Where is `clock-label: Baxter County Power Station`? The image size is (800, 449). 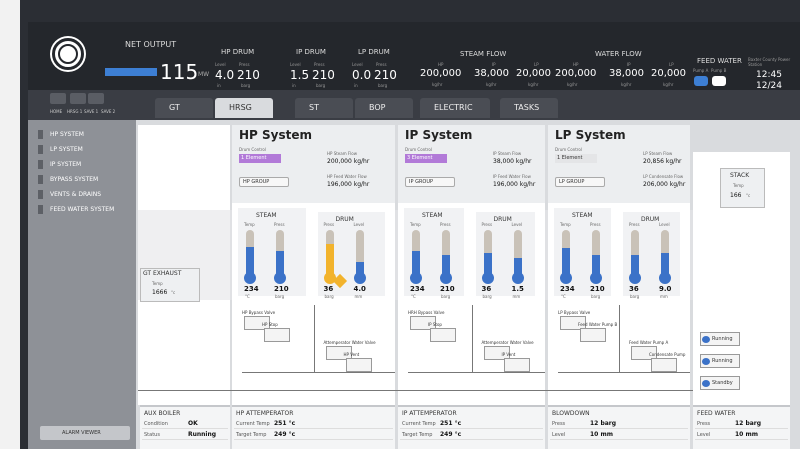
clock-label: Baxter County Power Station is located at coordinates (769, 62).